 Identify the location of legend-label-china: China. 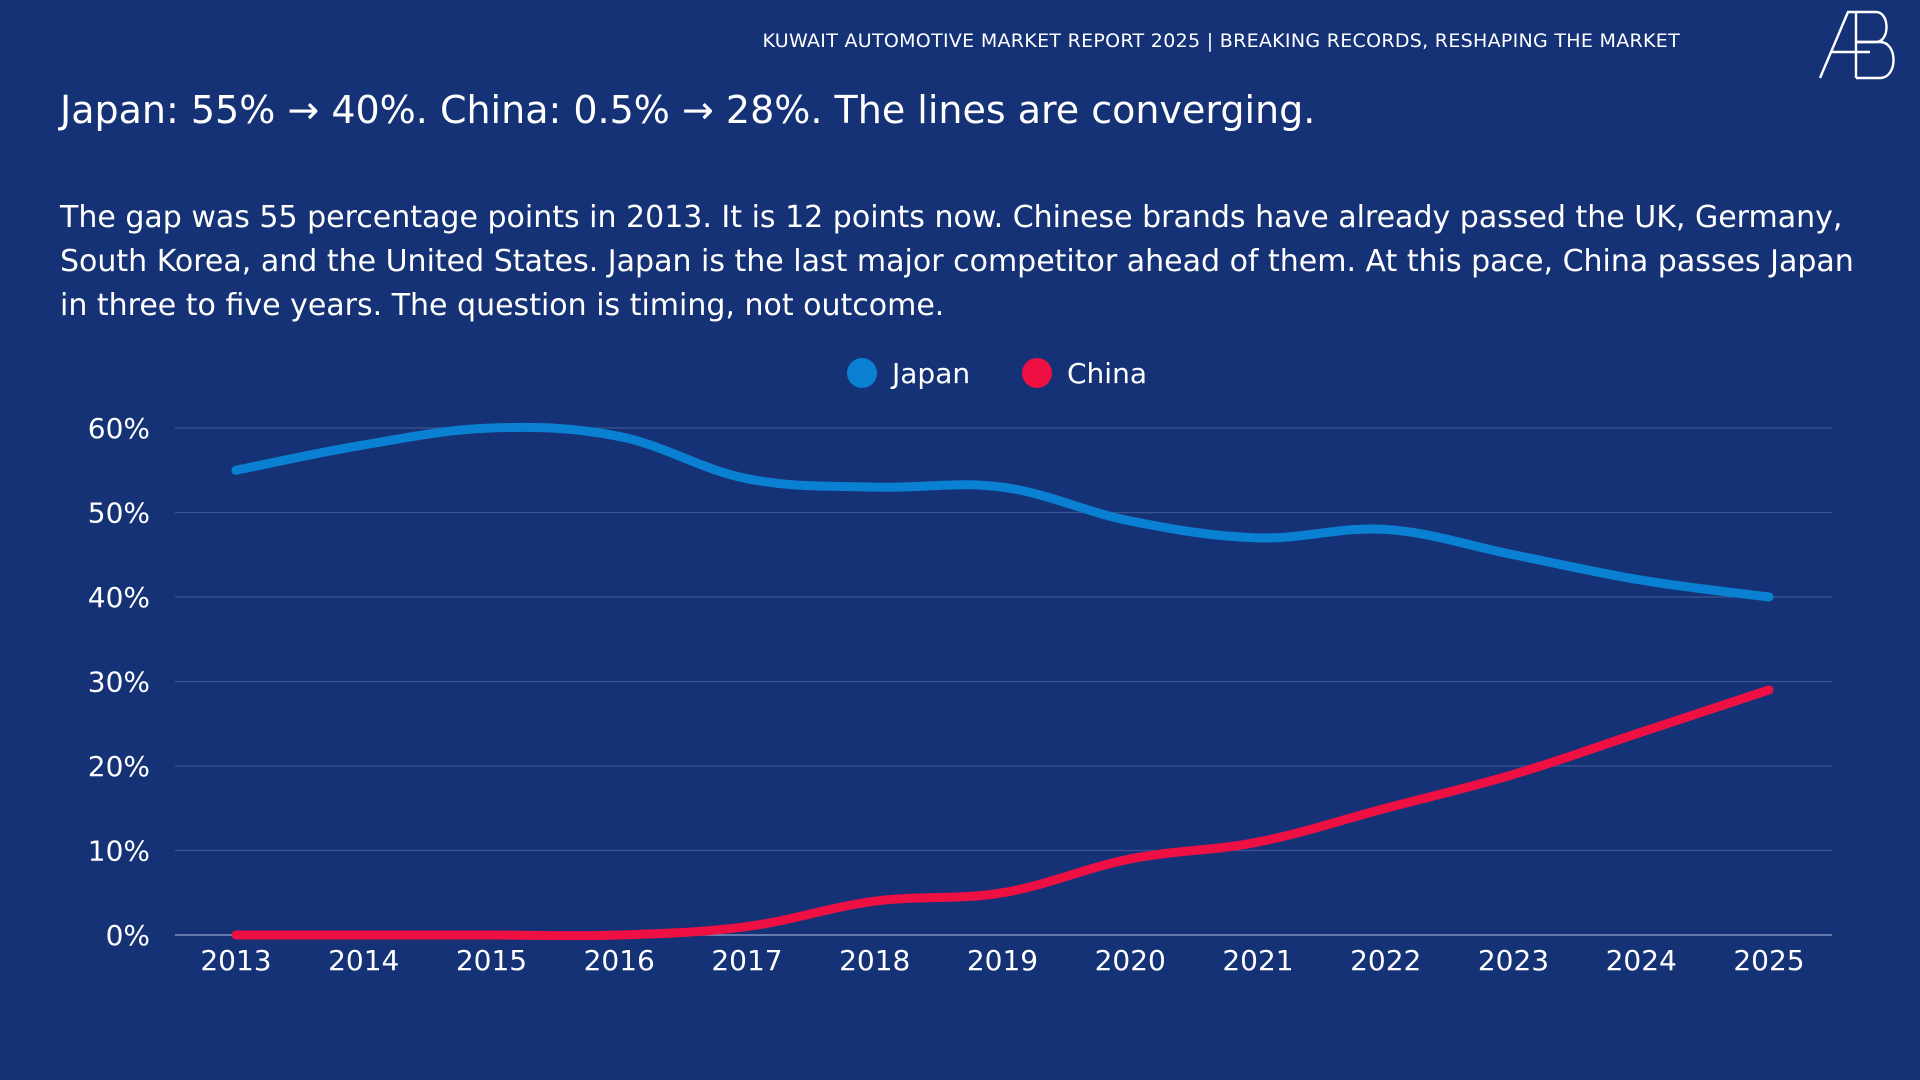
(1107, 373).